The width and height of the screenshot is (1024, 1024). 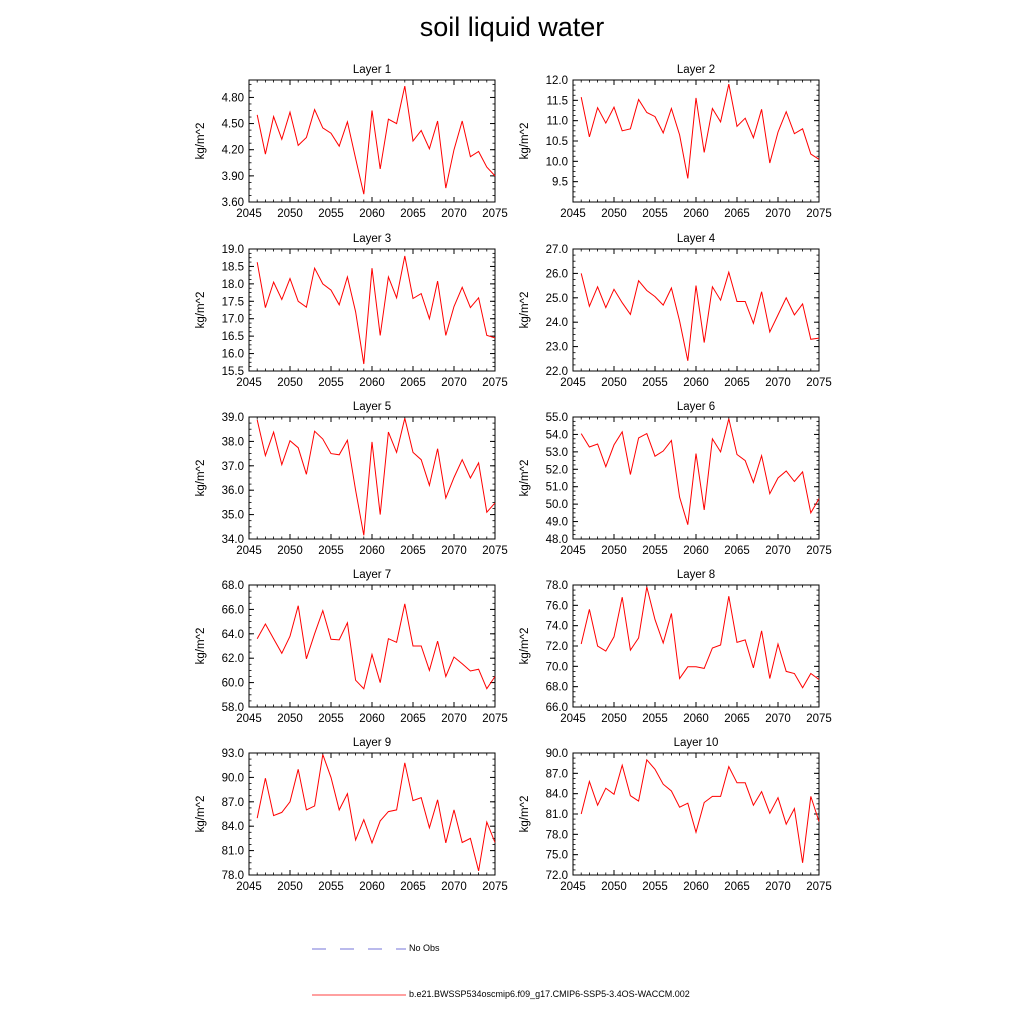 I want to click on y-tick-label: 49.0, so click(x=557, y=523).